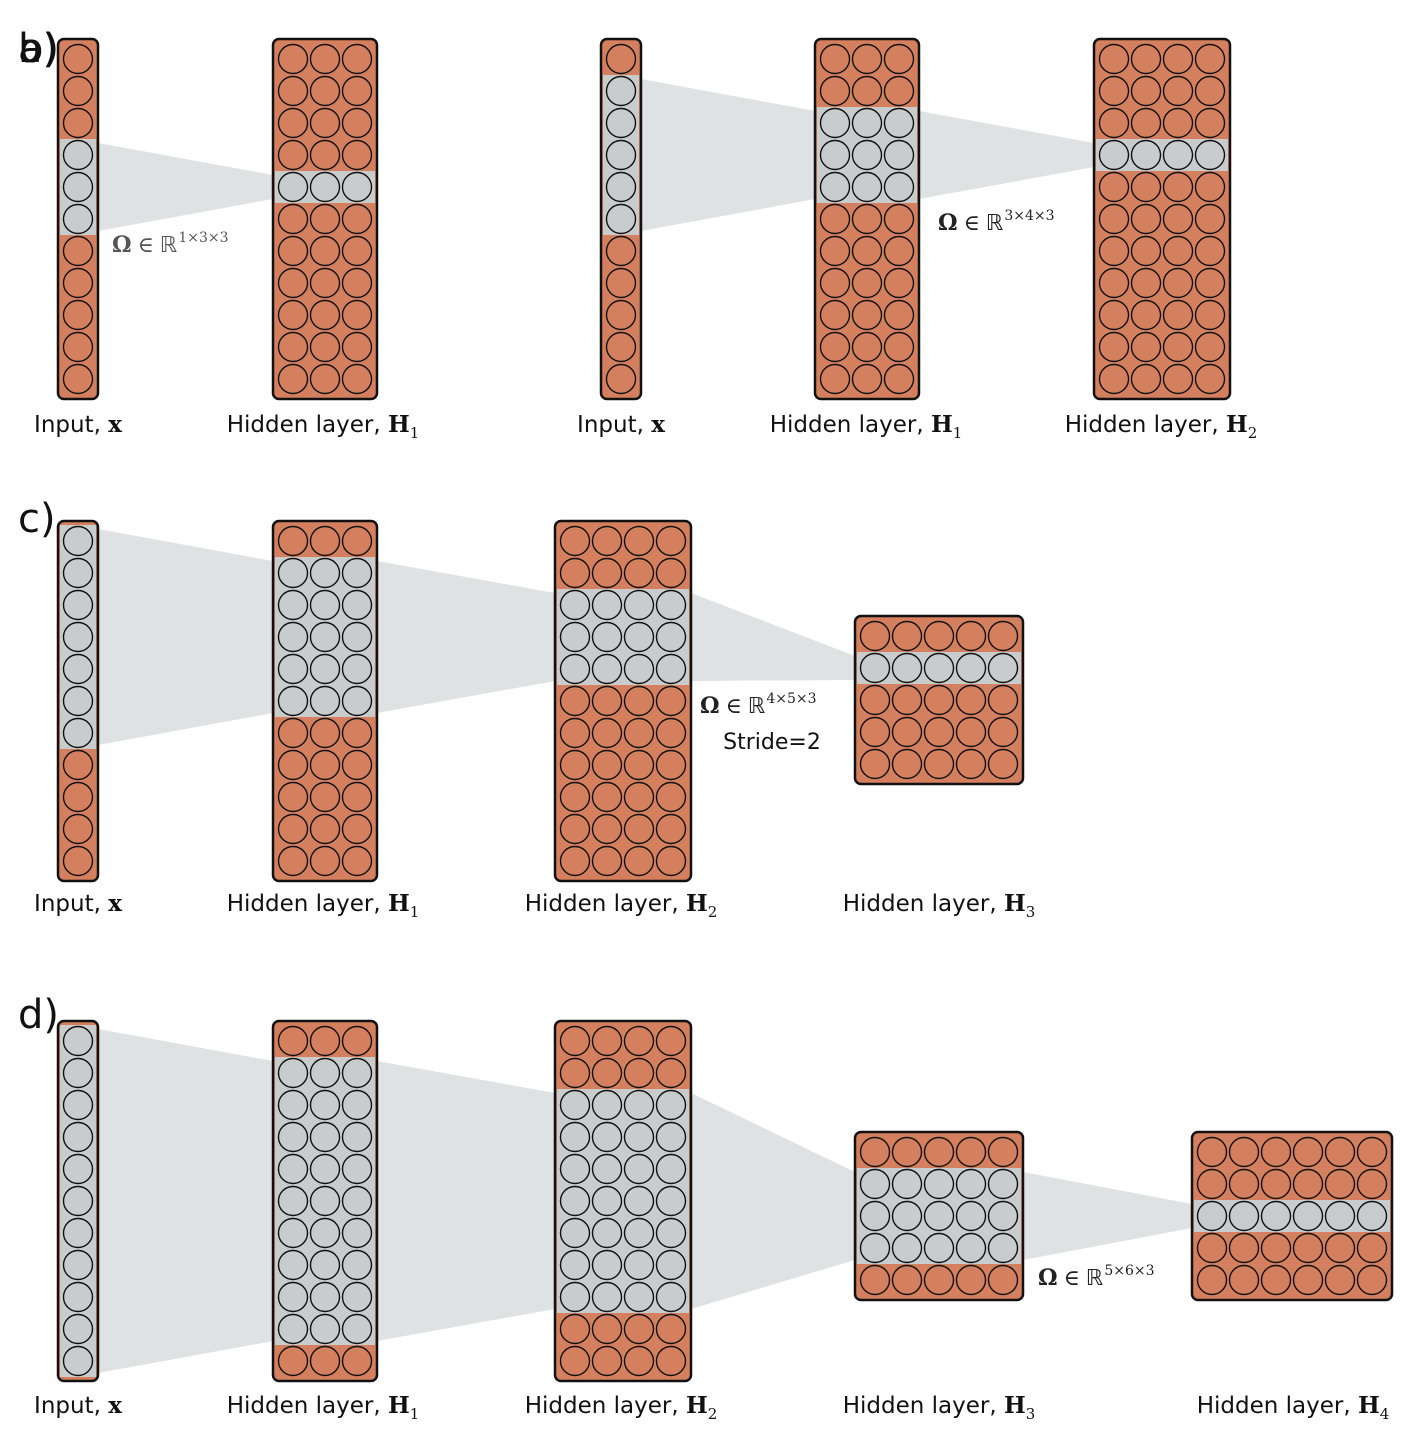 Image resolution: width=1416 pixels, height=1454 pixels. I want to click on weight-shape-annotation: Ω ∈ ℝ4×5×3, so click(758, 705).